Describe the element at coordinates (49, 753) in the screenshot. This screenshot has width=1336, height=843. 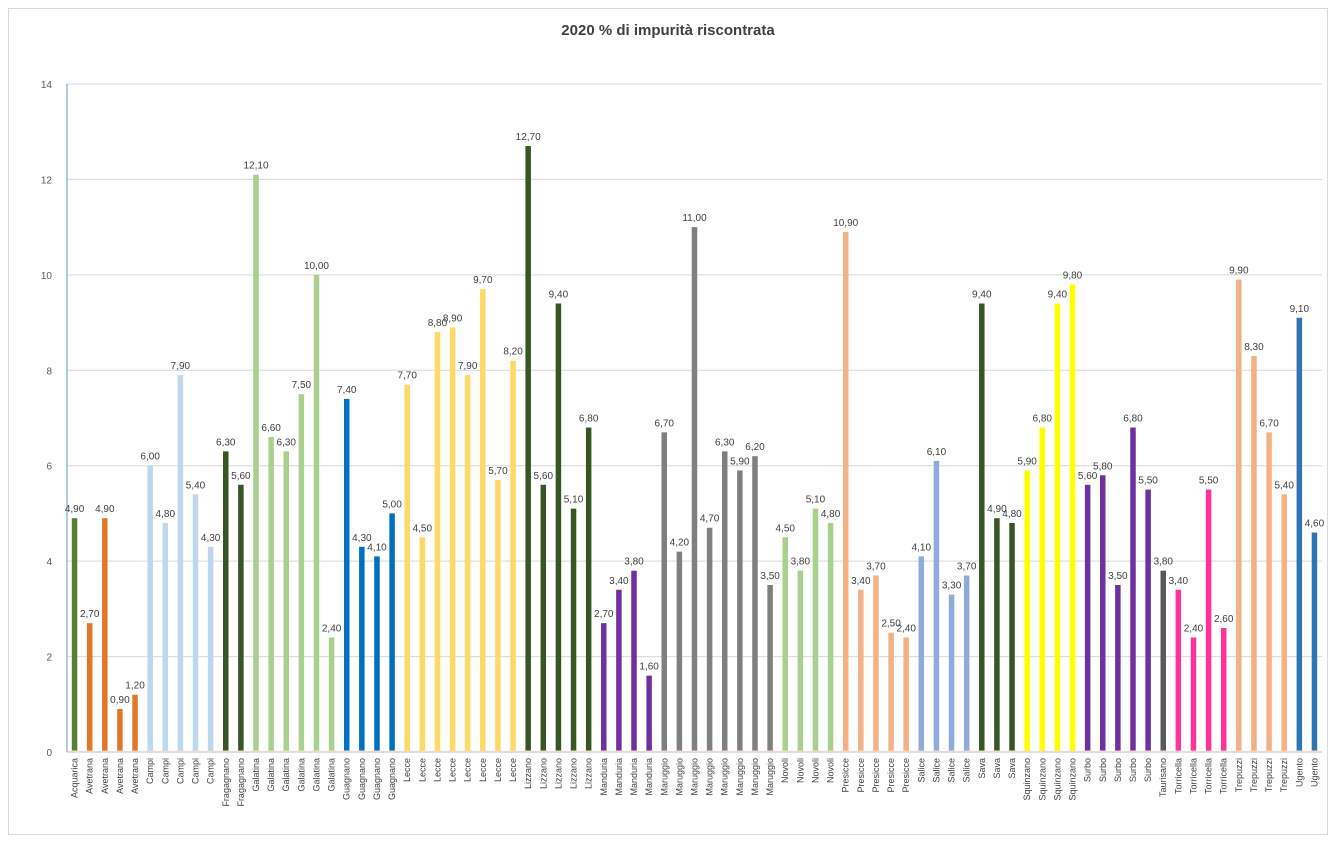
I see `y-tick-label: 0` at that location.